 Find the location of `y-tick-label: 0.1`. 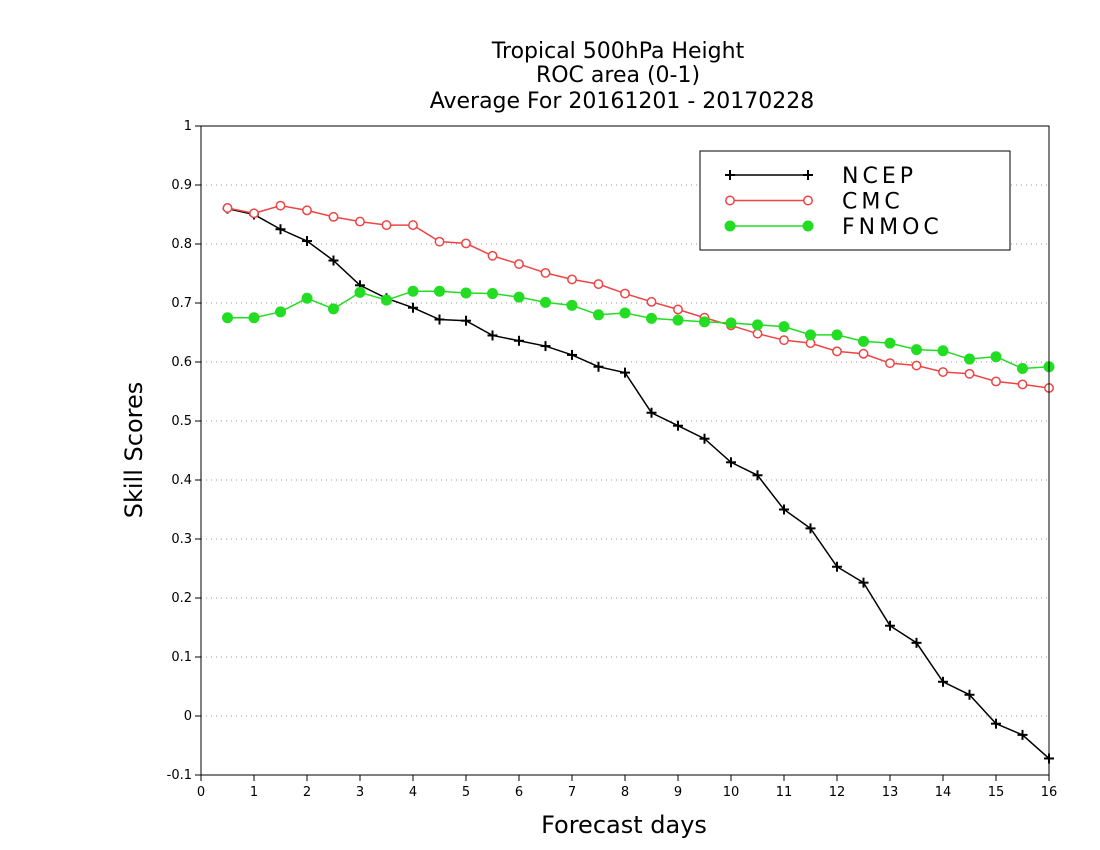

y-tick-label: 0.1 is located at coordinates (181, 657).